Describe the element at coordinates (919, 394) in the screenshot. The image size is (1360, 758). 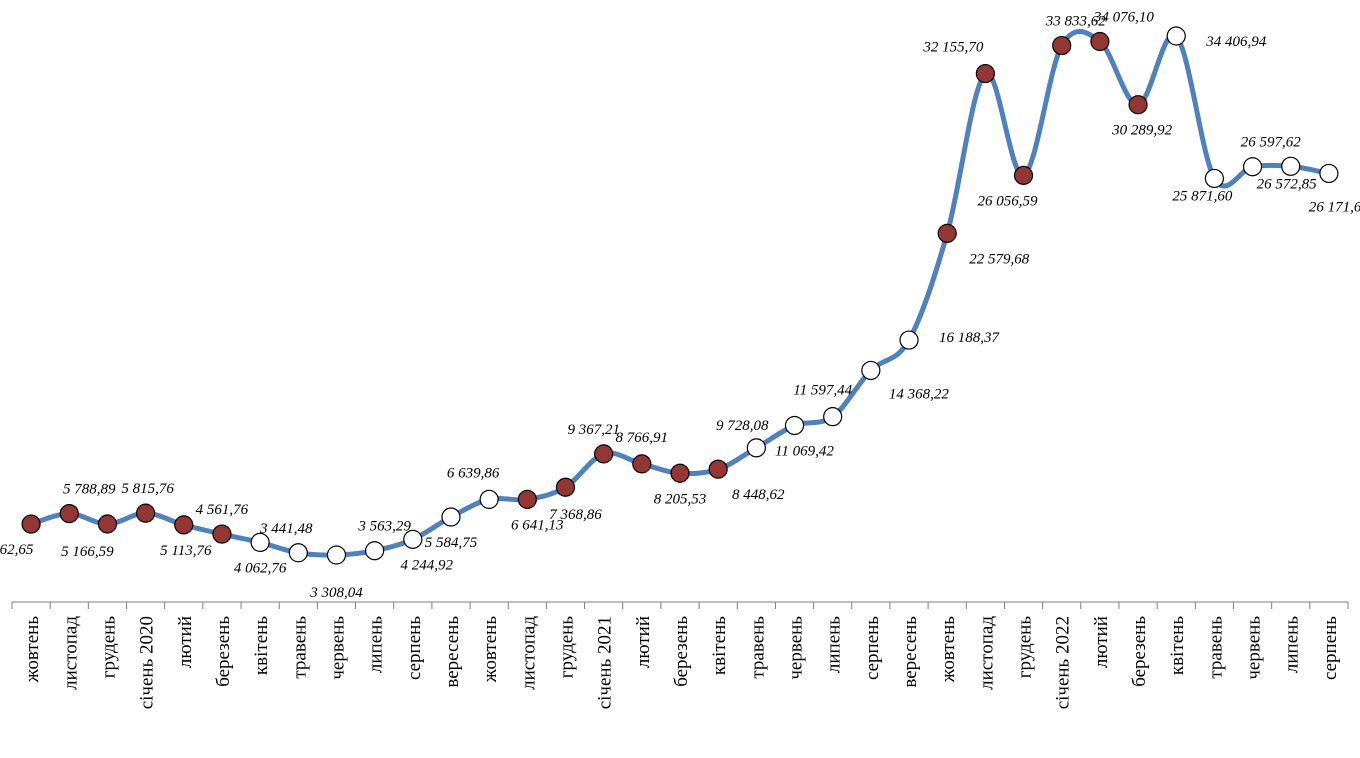
I see `data-label: 14 368,22` at that location.